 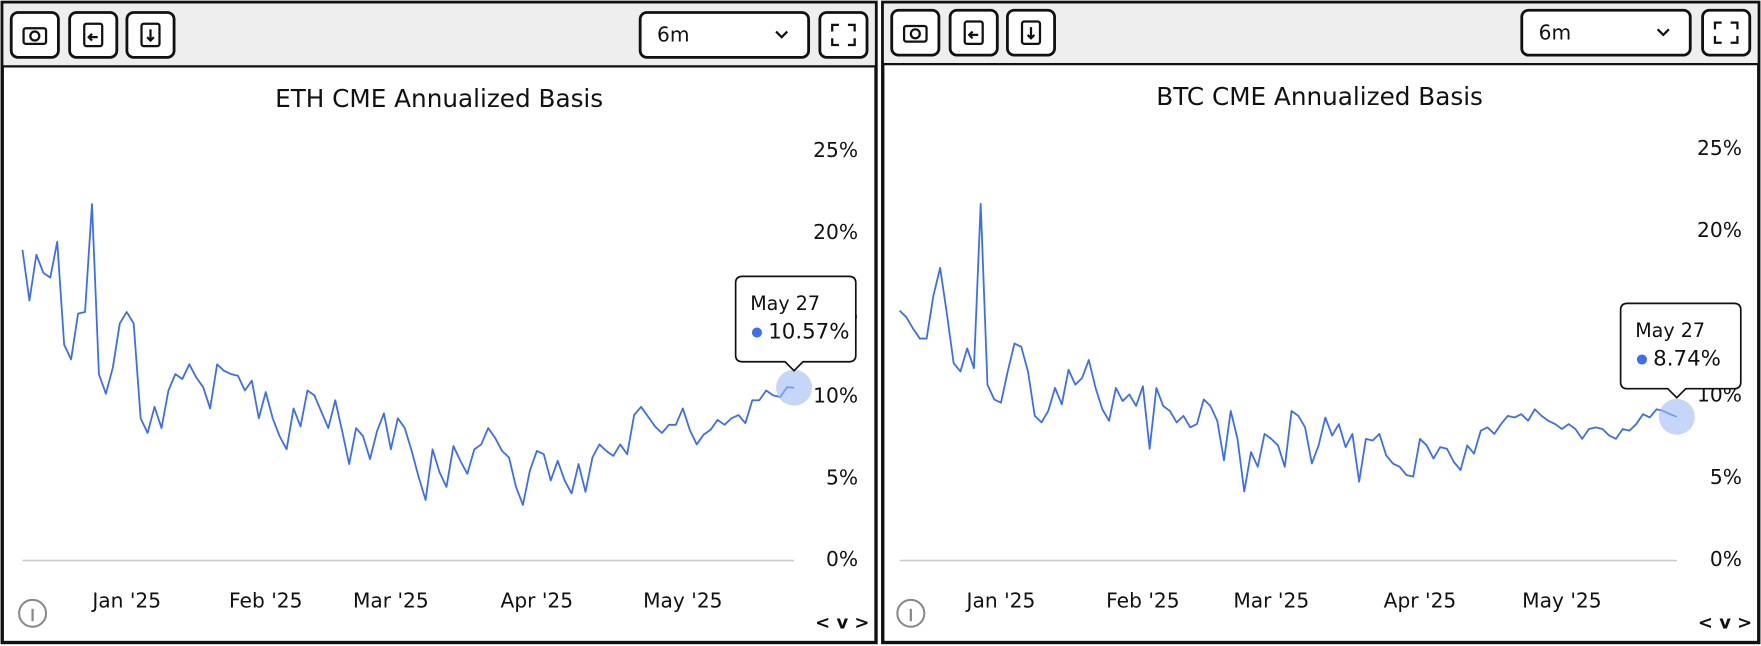 What do you see at coordinates (835, 396) in the screenshot?
I see `y-tick-label: 10%` at bounding box center [835, 396].